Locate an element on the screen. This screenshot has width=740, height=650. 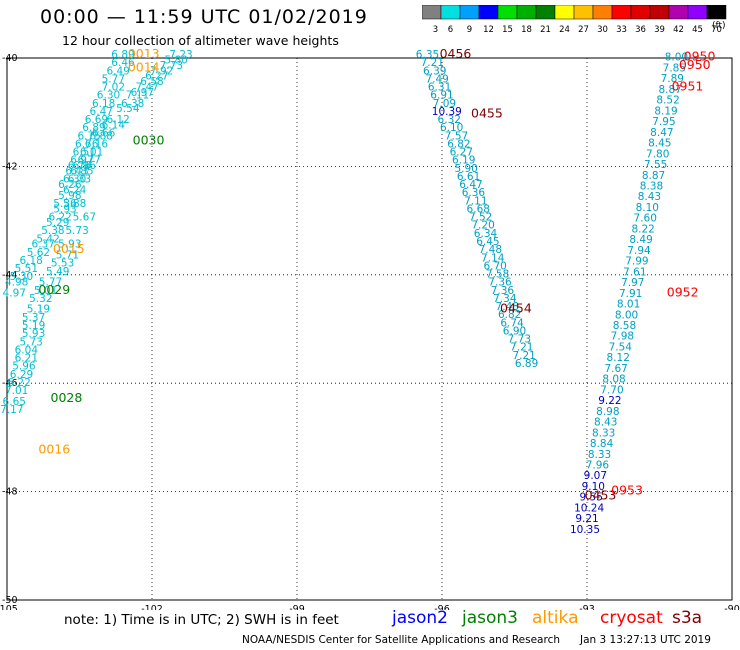
swh-value: 9.55 is located at coordinates (591, 498).